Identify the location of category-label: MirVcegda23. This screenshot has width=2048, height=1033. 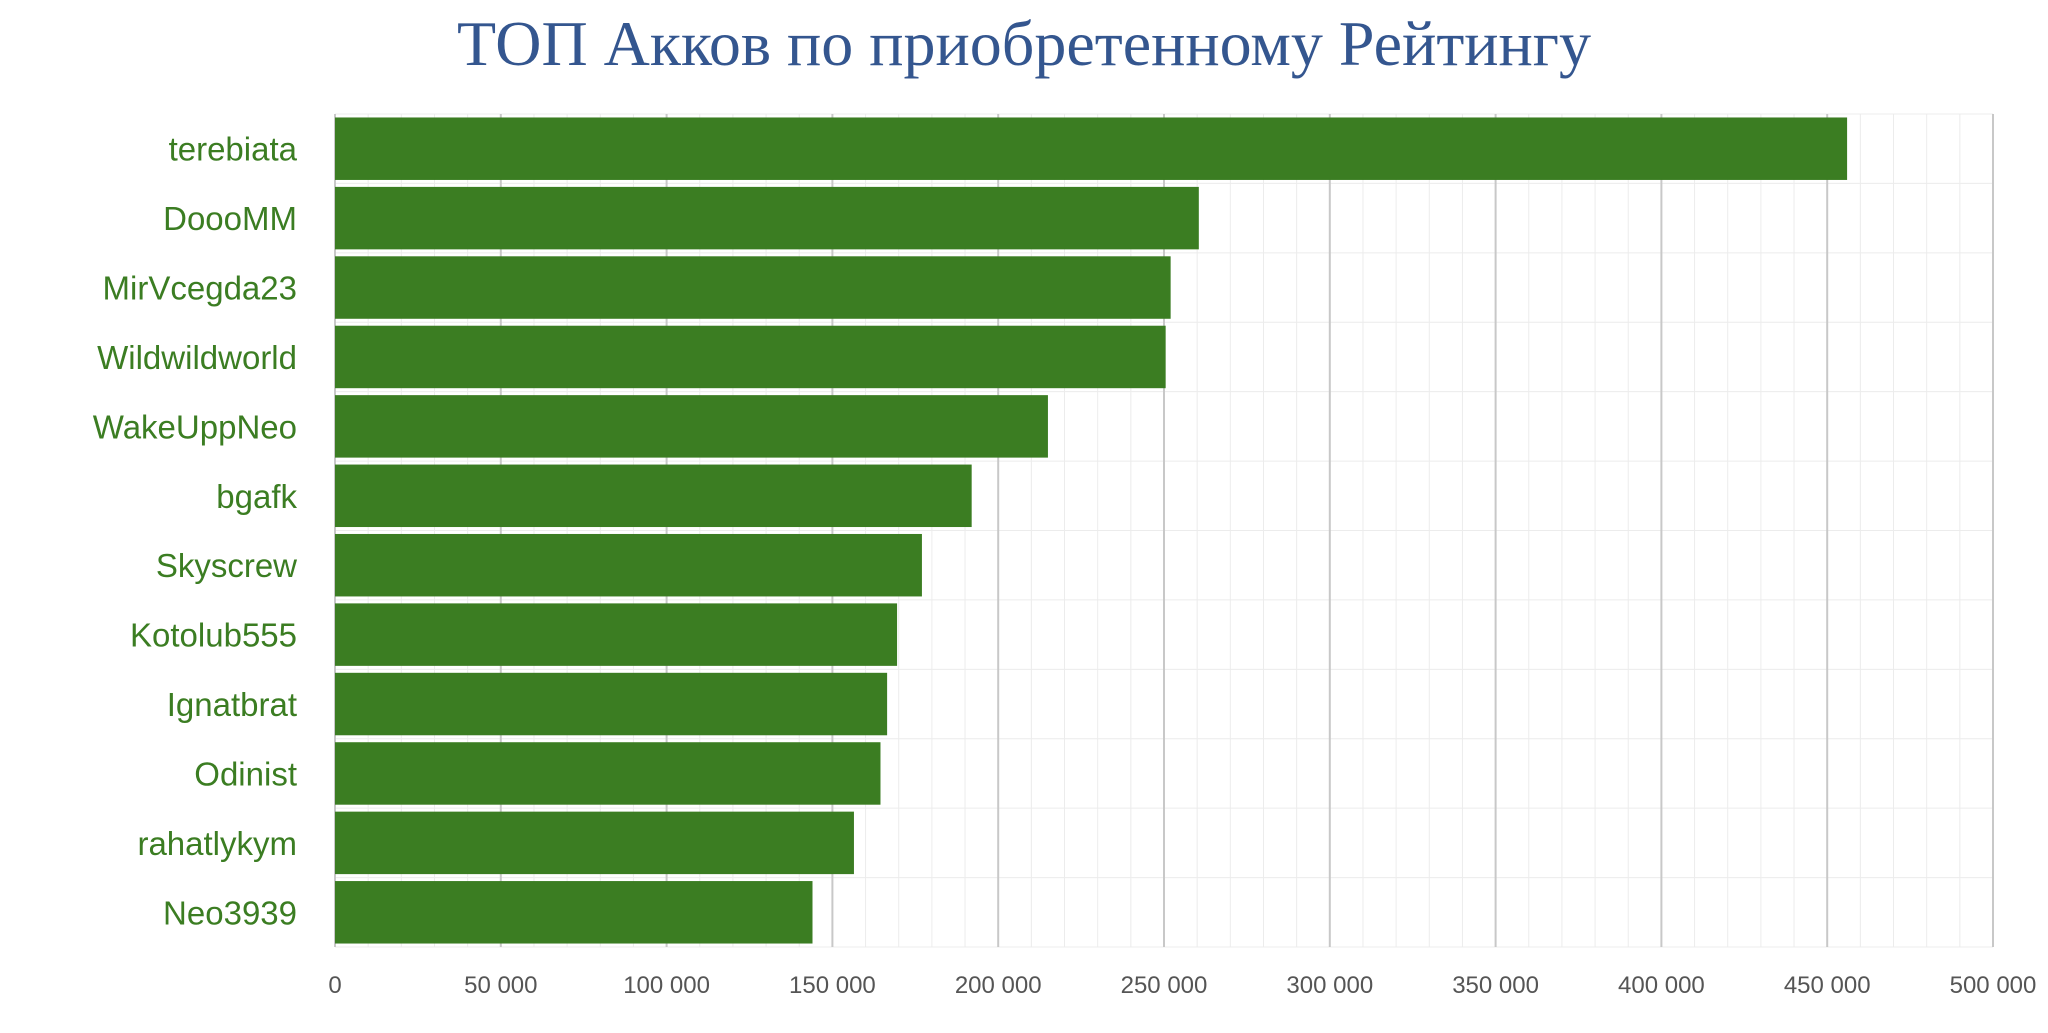
(200, 288).